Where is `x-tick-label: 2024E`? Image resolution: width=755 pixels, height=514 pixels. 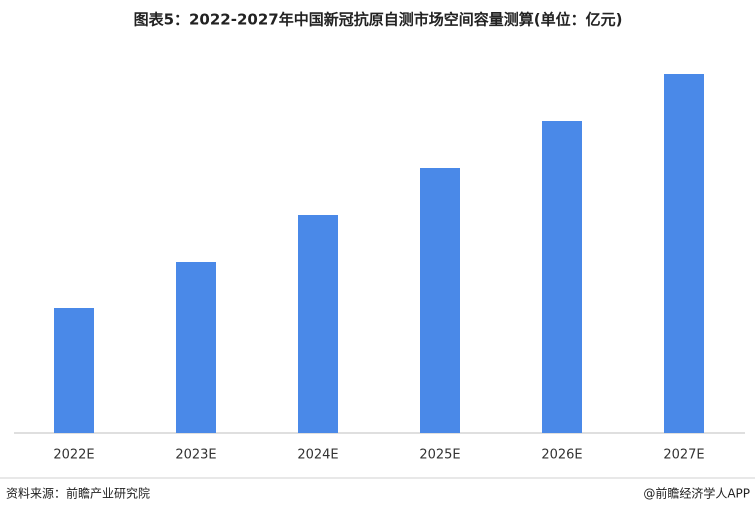 x-tick-label: 2024E is located at coordinates (317, 455).